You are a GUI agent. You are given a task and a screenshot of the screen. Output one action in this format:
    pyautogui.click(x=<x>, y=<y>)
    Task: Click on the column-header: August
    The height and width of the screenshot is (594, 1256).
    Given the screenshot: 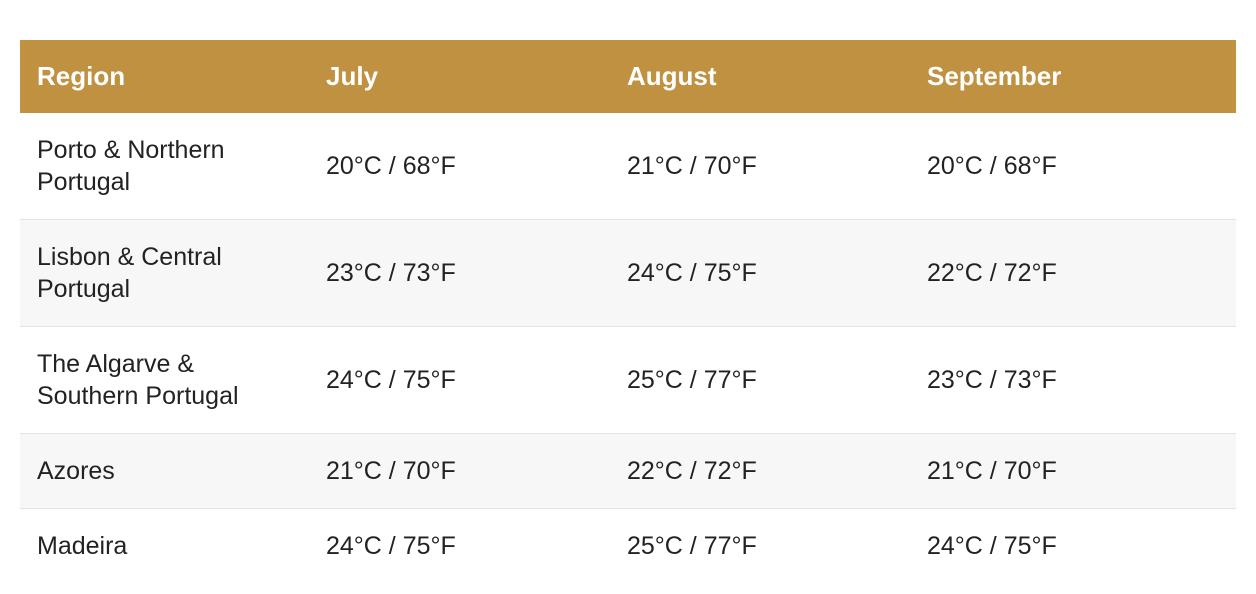 What is the action you would take?
    pyautogui.click(x=760, y=76)
    